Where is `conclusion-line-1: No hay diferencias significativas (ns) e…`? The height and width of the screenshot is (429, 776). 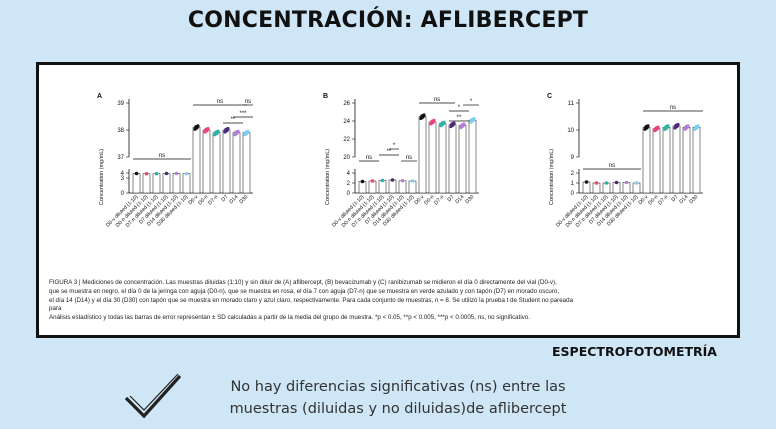 conclusion-line-1: No hay diferencias significativas (ns) e… is located at coordinates (398, 387).